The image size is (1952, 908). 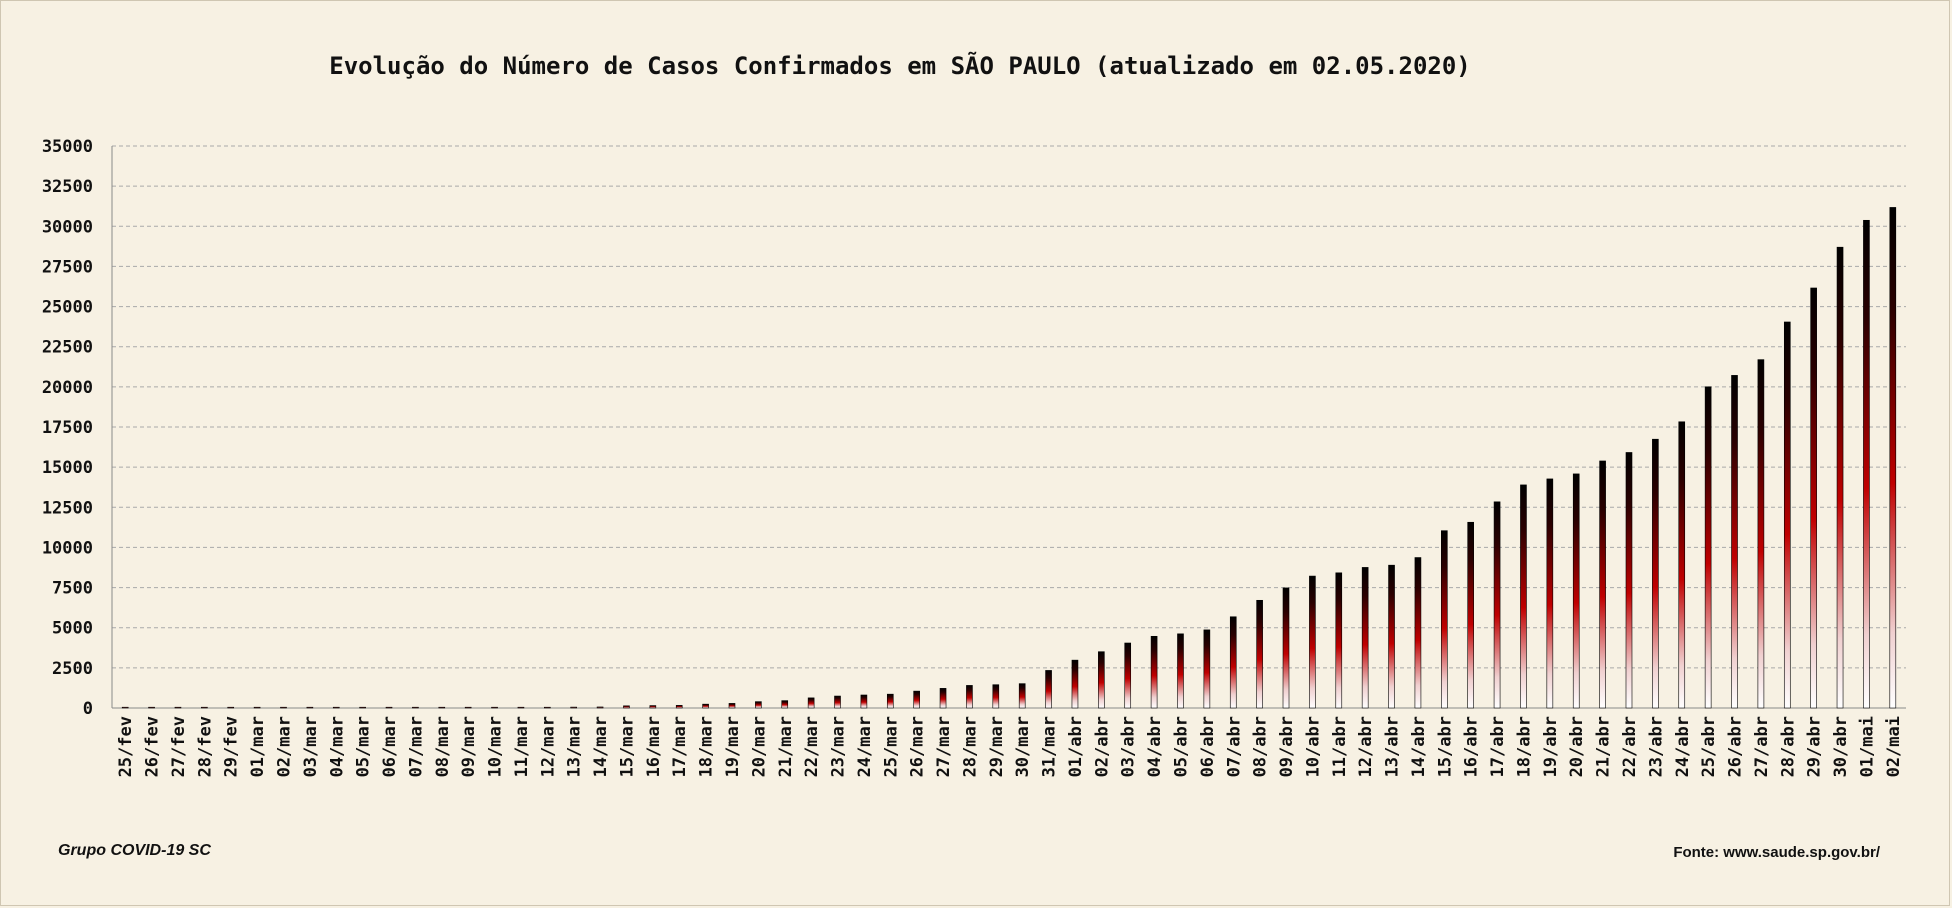 I want to click on bar-15-mar, so click(x=626, y=707).